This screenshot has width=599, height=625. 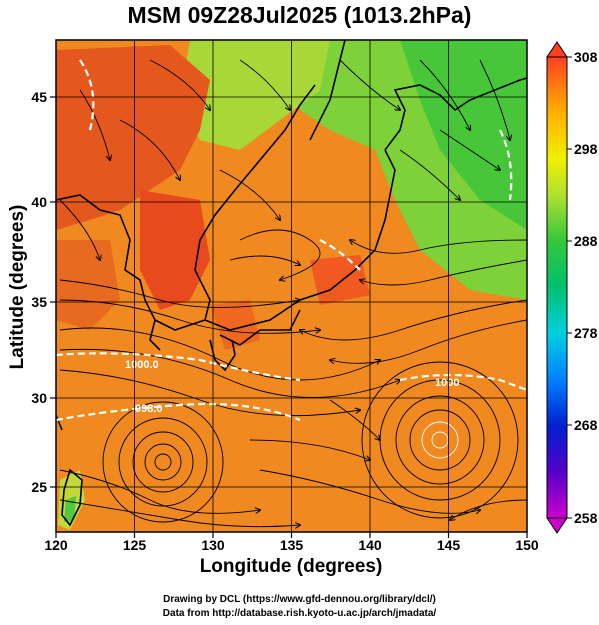 What do you see at coordinates (39, 97) in the screenshot?
I see `y-tick-label: 45` at bounding box center [39, 97].